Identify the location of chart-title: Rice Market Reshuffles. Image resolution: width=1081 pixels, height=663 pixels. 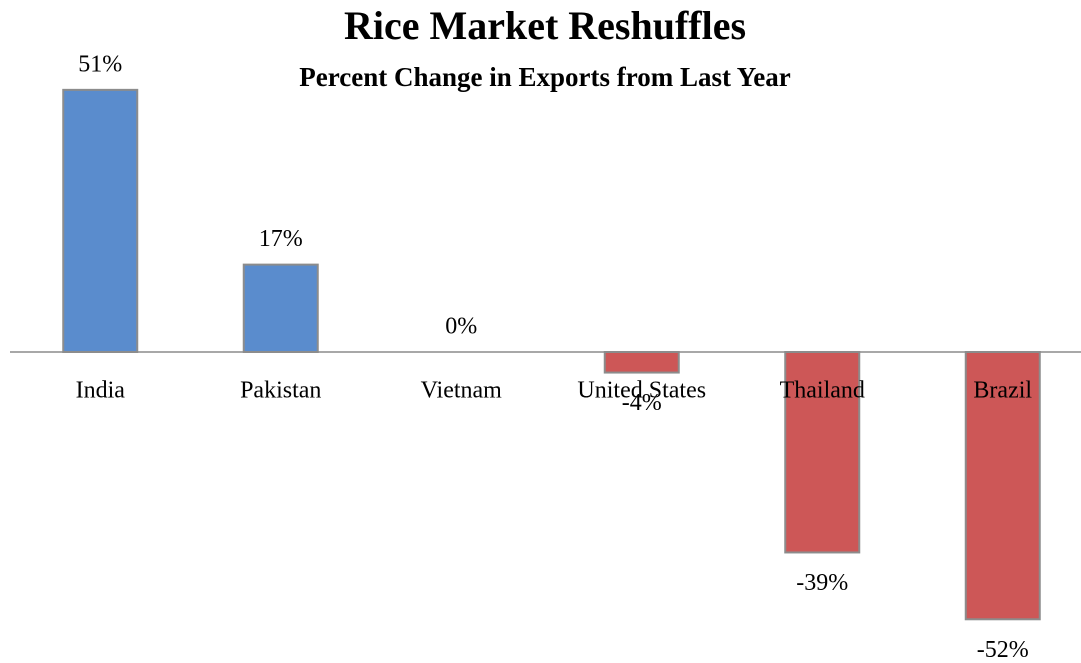
(545, 25).